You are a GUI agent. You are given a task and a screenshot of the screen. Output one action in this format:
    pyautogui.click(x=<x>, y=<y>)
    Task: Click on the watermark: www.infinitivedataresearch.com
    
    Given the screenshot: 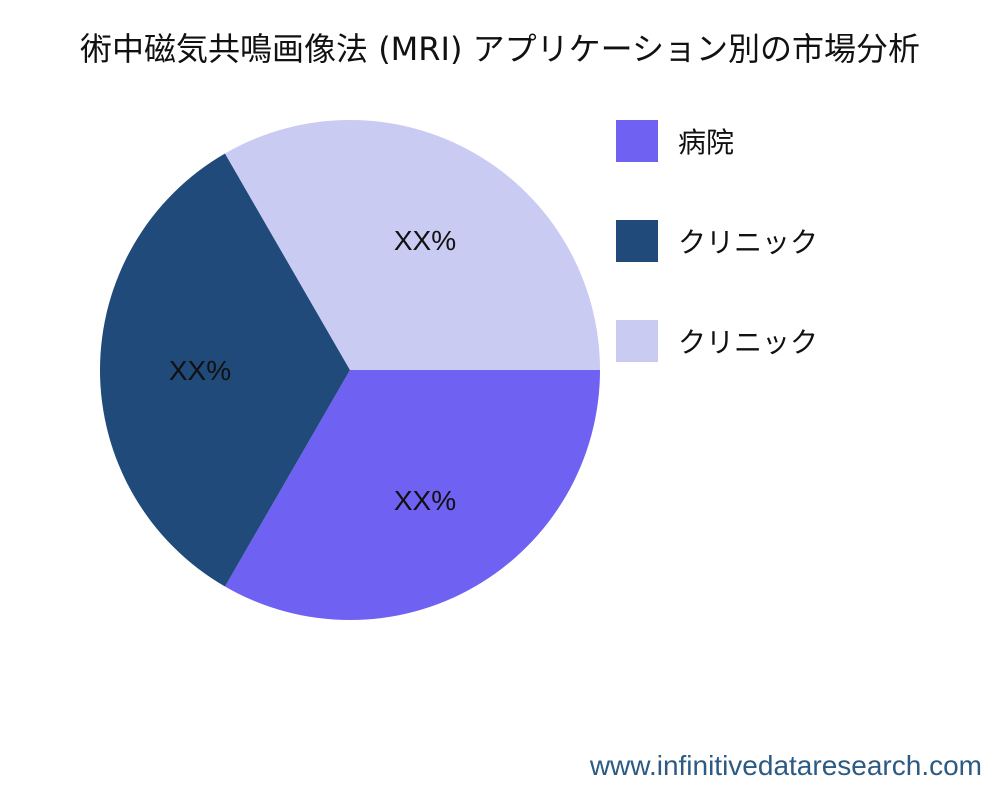 What is the action you would take?
    pyautogui.click(x=785, y=765)
    